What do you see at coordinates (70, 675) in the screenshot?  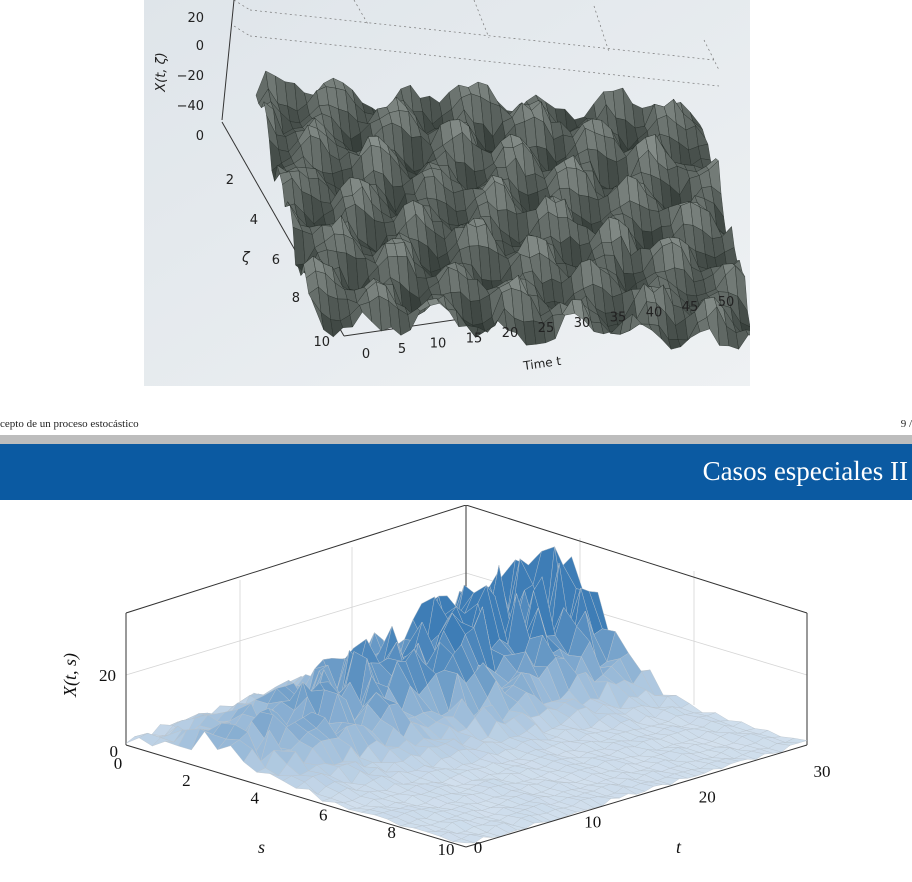 I see `z-axis-label: X(t, s)` at bounding box center [70, 675].